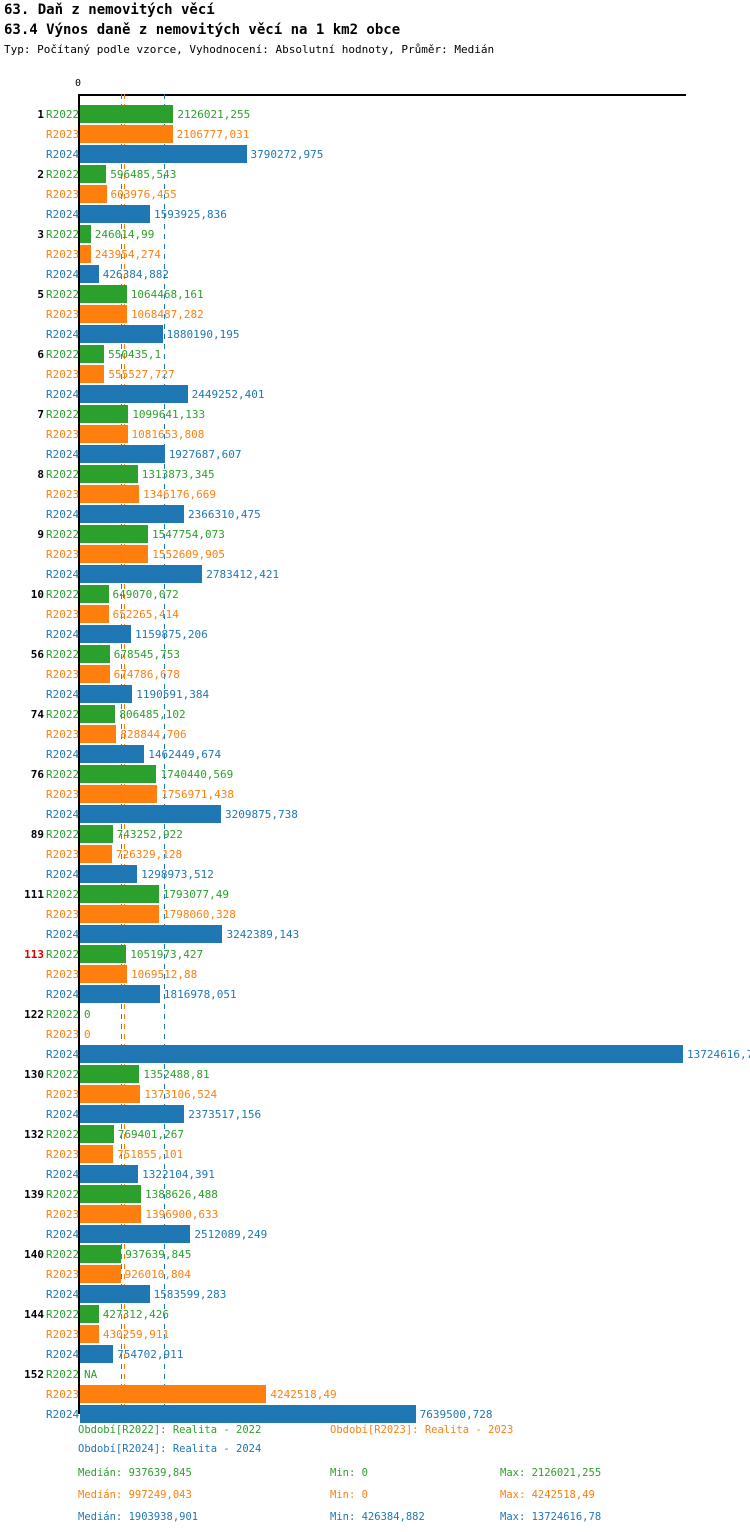 The height and width of the screenshot is (1532, 750). I want to click on group-label: 130, so click(34, 1074).